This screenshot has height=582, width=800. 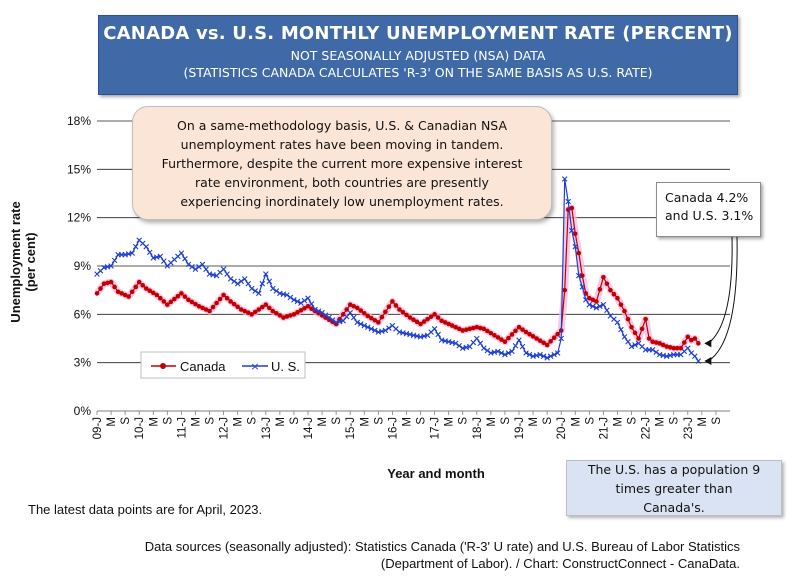 What do you see at coordinates (79, 121) in the screenshot?
I see `y-tick-label: 18%` at bounding box center [79, 121].